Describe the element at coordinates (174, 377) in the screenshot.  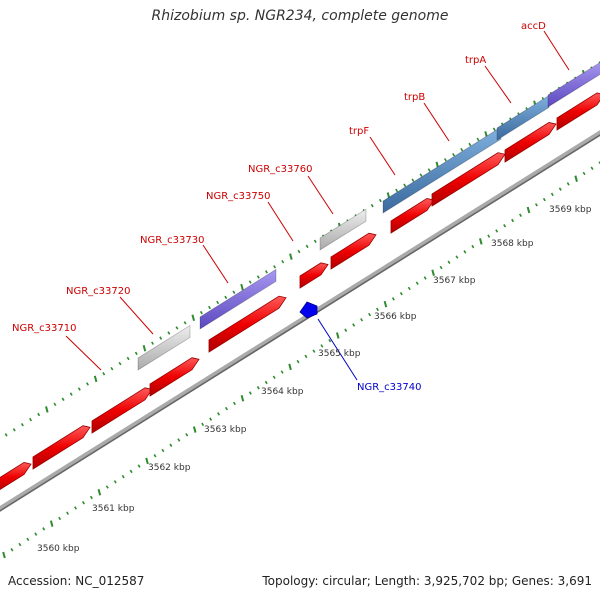
I see `cds-arrow-NGR_c33720` at that location.